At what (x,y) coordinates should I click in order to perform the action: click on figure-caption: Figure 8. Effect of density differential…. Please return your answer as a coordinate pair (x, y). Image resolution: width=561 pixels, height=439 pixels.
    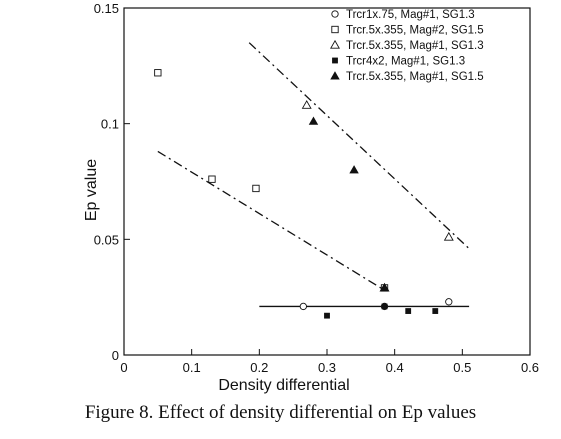
    Looking at the image, I should click on (280, 412).